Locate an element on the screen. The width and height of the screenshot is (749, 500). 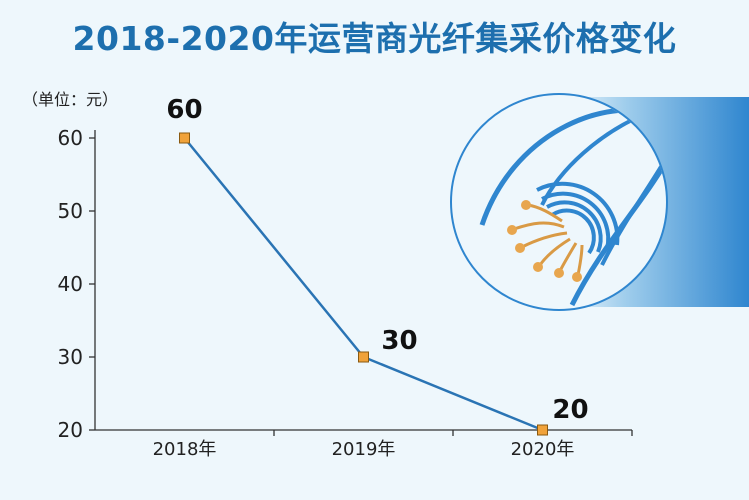
x-tick-label: 2018年 is located at coordinates (185, 449).